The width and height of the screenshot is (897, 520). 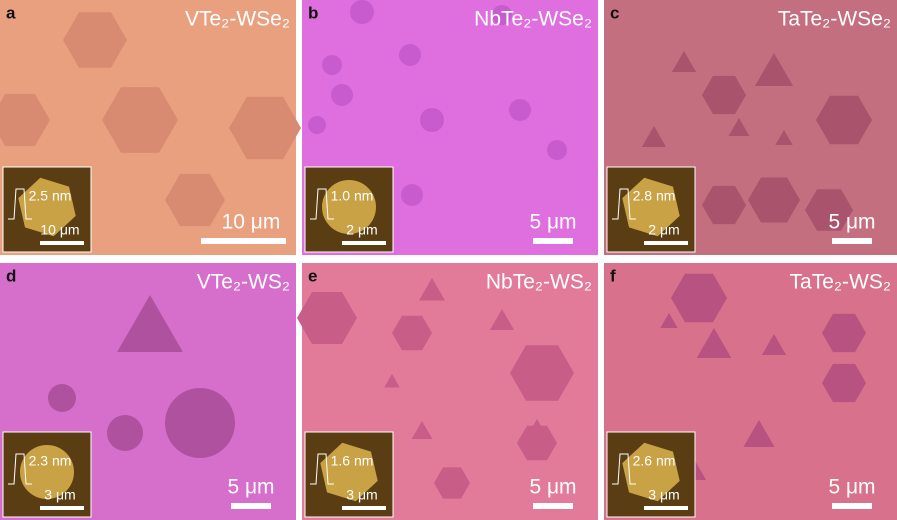 I want to click on panel-label: e, so click(x=312, y=275).